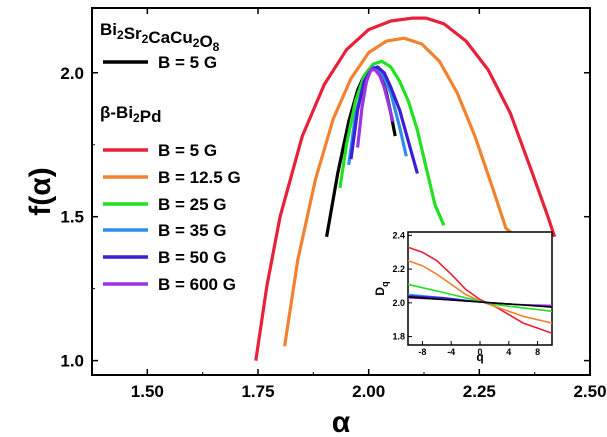  I want to click on x-tick-label: 1.50, so click(147, 391).